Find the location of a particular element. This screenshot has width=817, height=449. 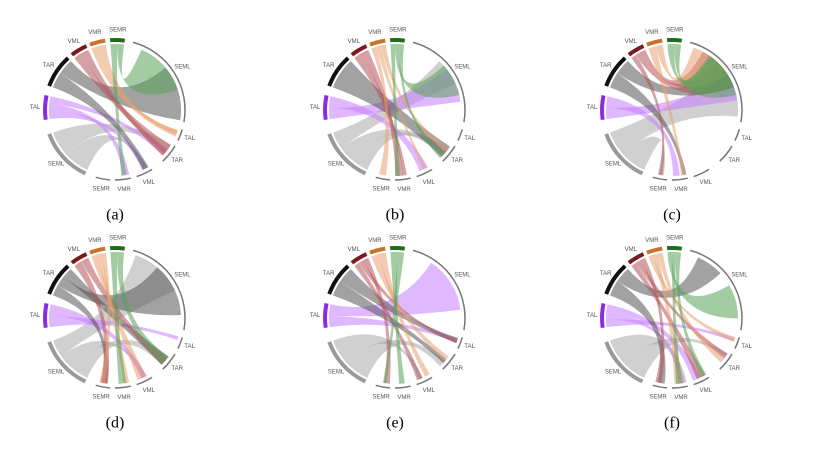

panel-caption: (c) is located at coordinates (672, 215).